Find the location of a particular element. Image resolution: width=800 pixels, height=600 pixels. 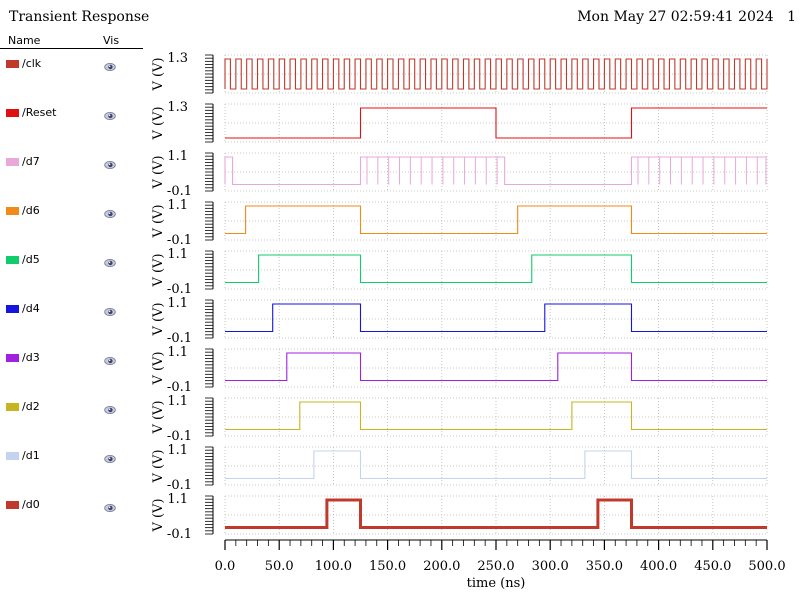

timestamp-text: Mon May 27 02:59:41 2024 is located at coordinates (675, 17).